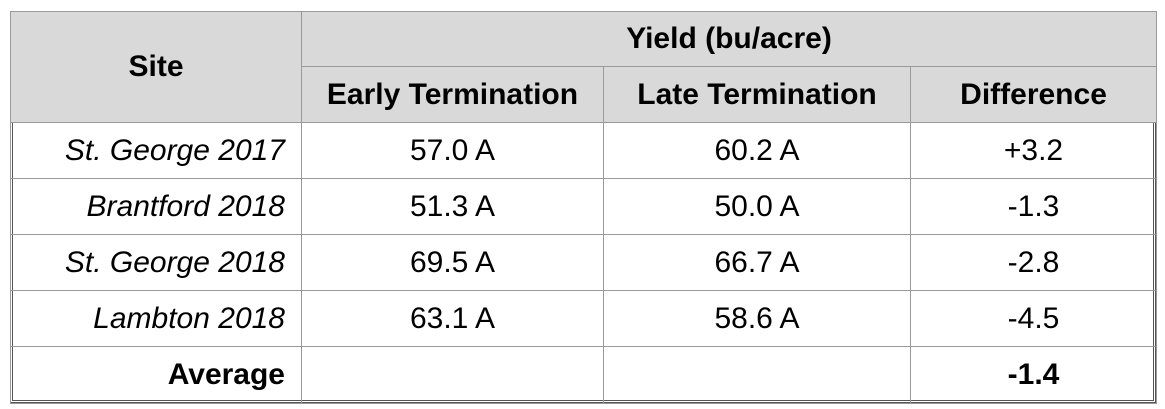 This screenshot has width=1165, height=409. I want to click on average-row: Average -1.4, so click(584, 375).